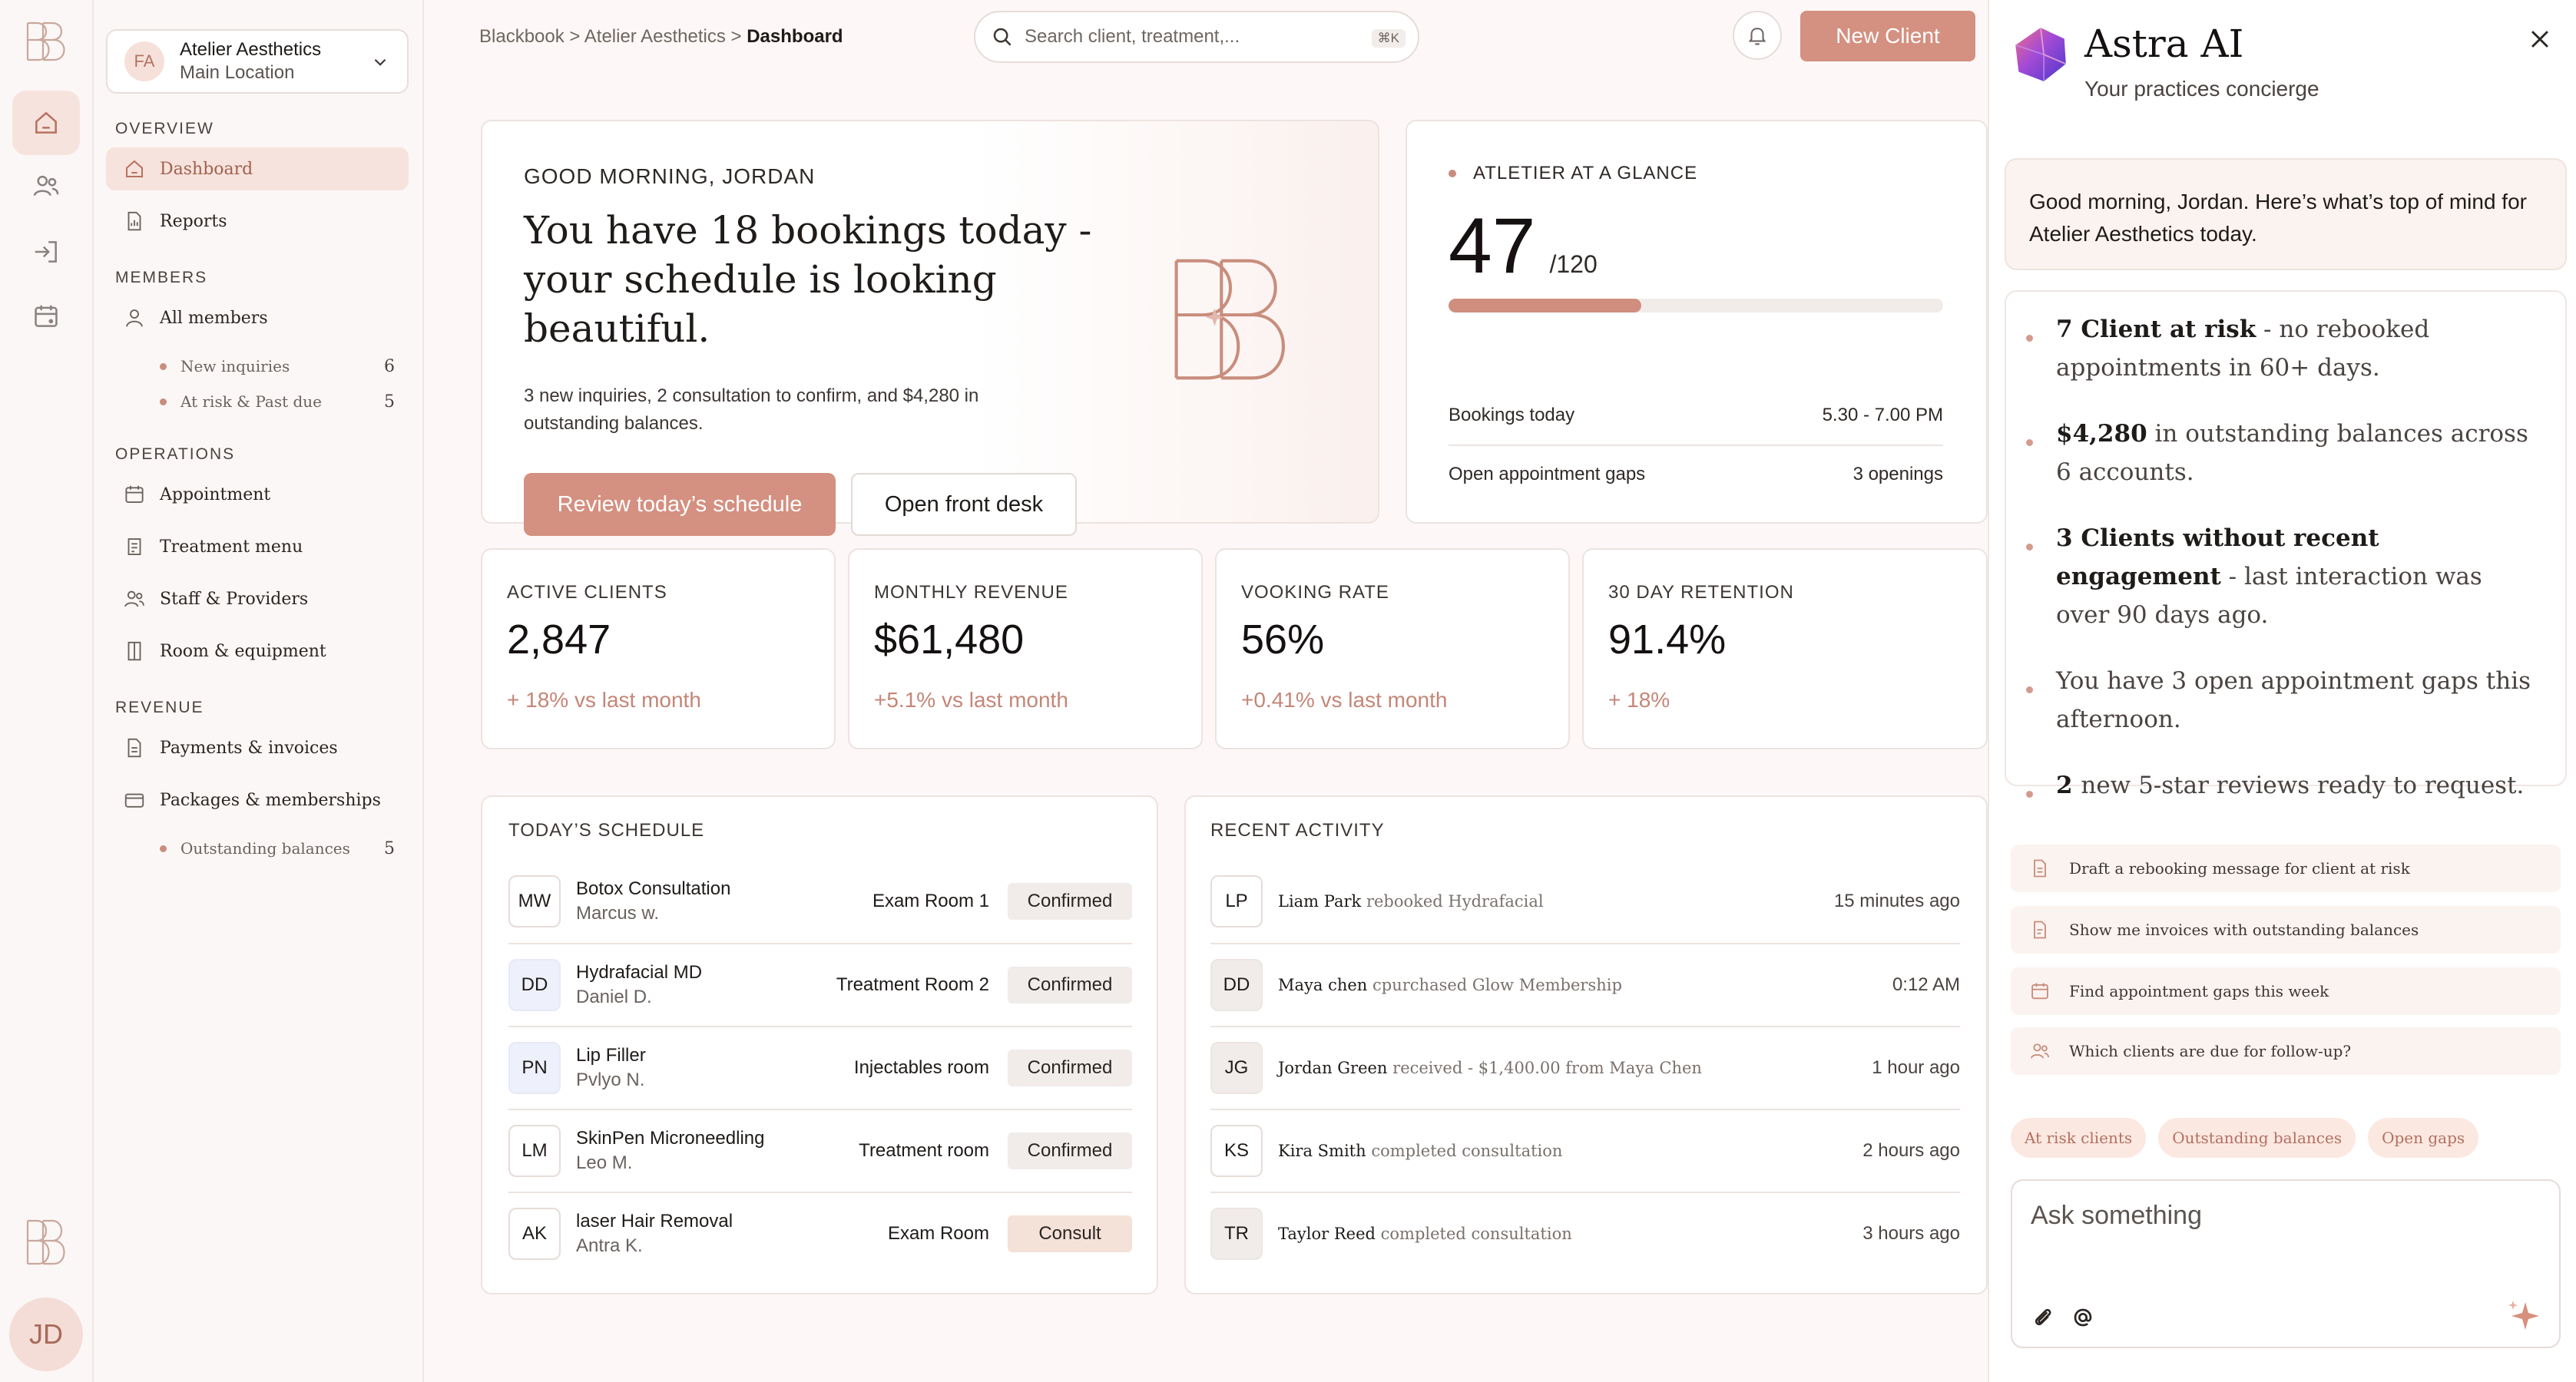 Image resolution: width=2576 pixels, height=1382 pixels. Describe the element at coordinates (1667, 640) in the screenshot. I see `stat-value: 91.4%` at that location.